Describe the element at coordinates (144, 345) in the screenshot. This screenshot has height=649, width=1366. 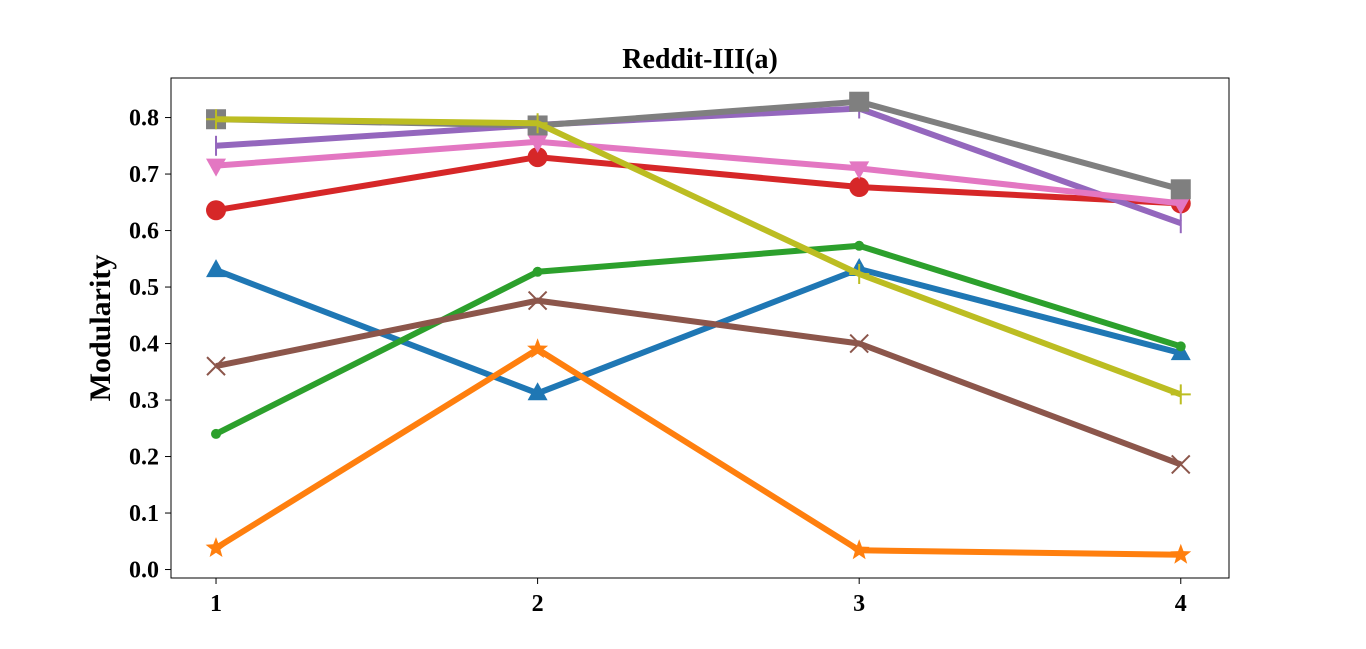
I see `y-tick-label: 0.4` at that location.